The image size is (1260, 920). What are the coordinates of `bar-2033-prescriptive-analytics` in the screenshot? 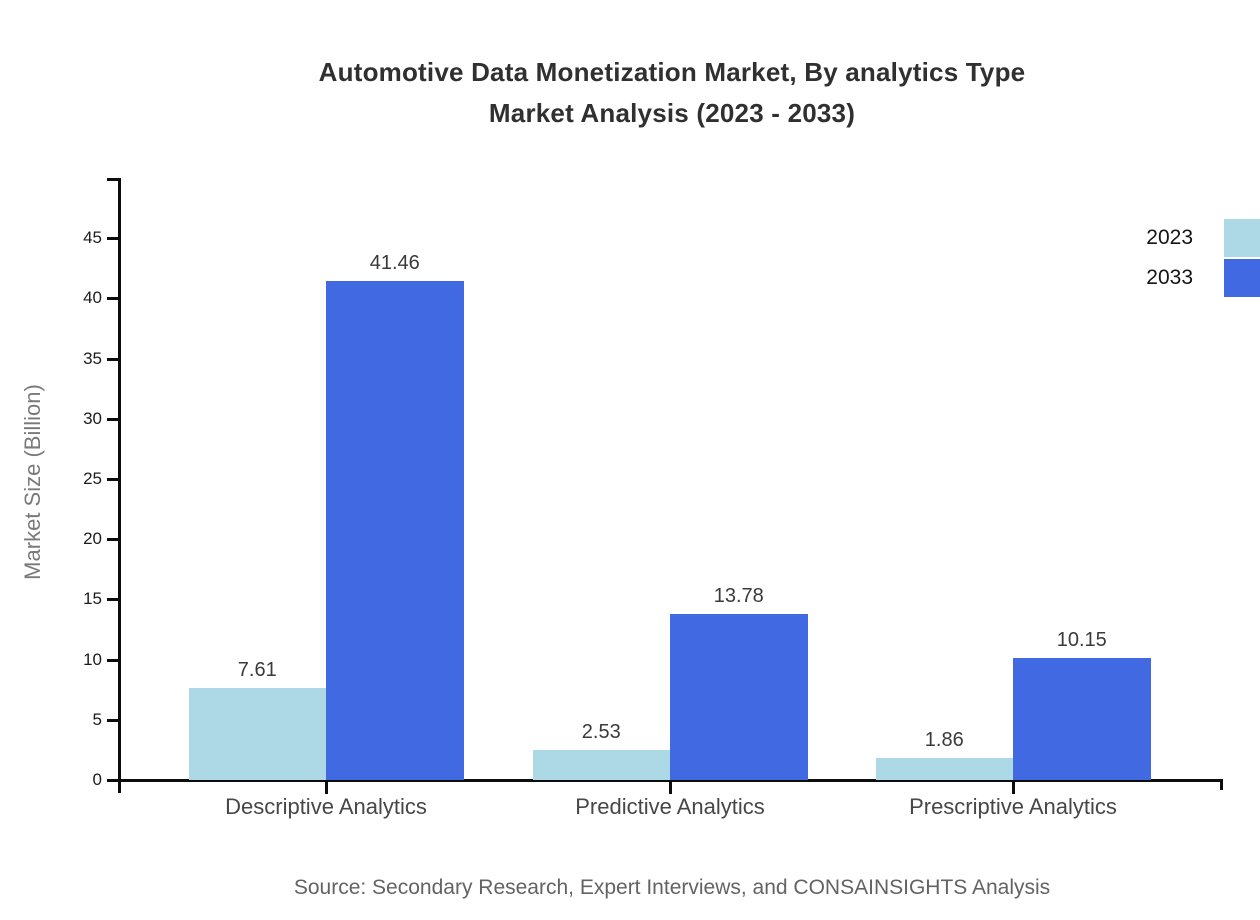 It's located at (1082, 718).